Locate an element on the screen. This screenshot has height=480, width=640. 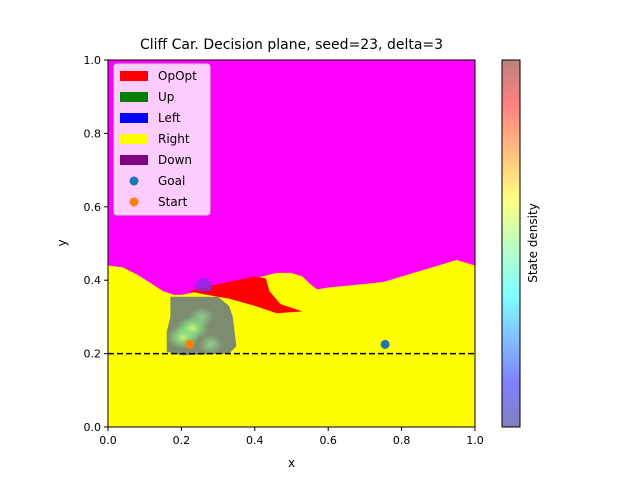
legend-label: Up is located at coordinates (166, 97).